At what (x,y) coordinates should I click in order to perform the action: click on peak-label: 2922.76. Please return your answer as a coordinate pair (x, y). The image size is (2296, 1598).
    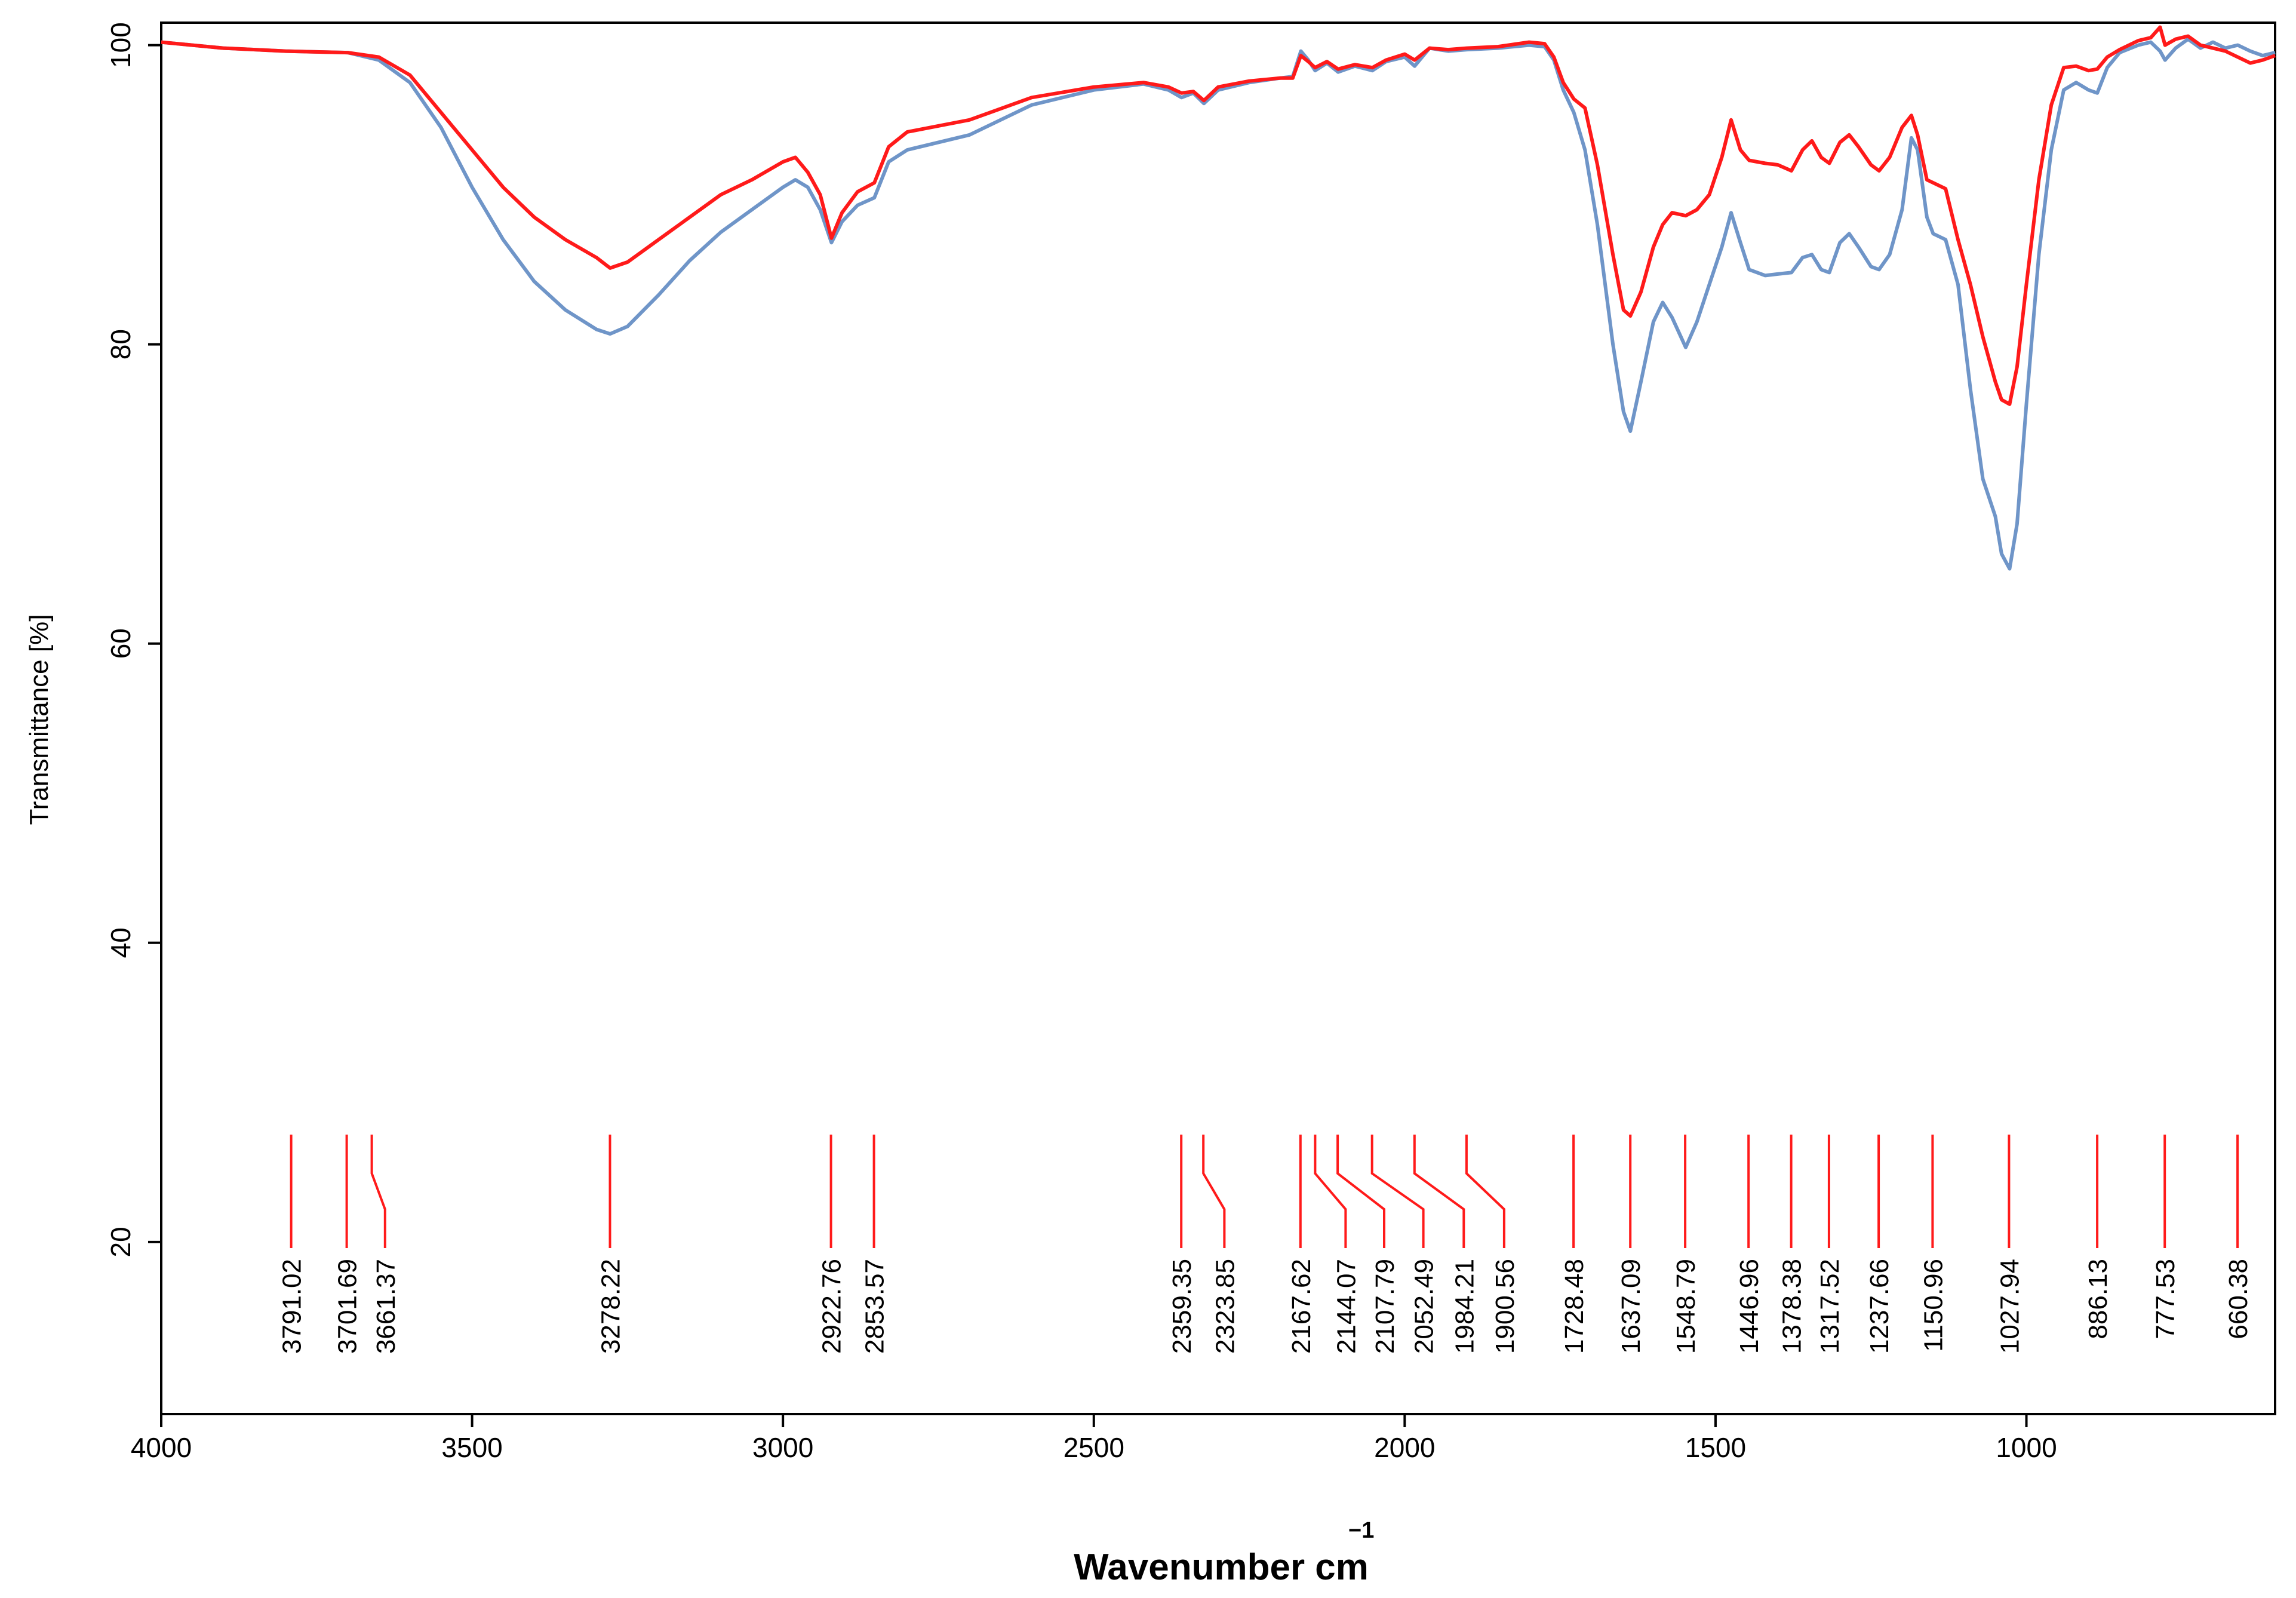
    Looking at the image, I should click on (832, 1306).